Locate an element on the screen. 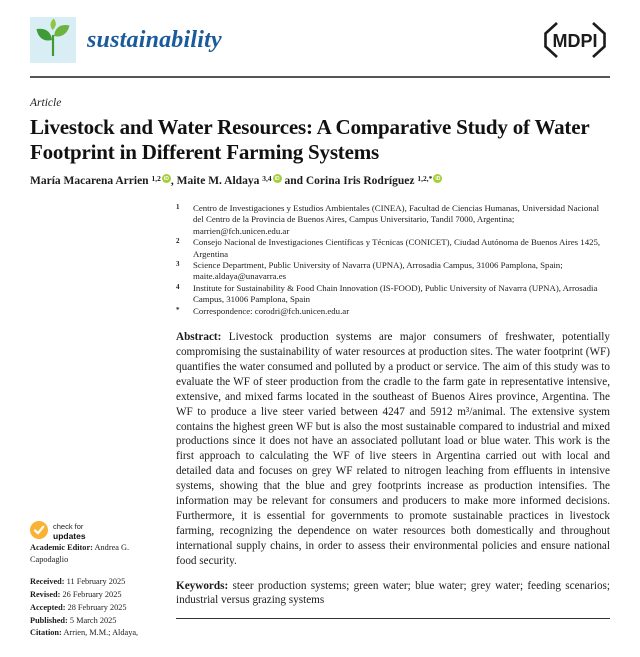 Image resolution: width=640 pixels, height=657 pixels. date-row: Accepted: 28 February 2025 is located at coordinates (78, 607).